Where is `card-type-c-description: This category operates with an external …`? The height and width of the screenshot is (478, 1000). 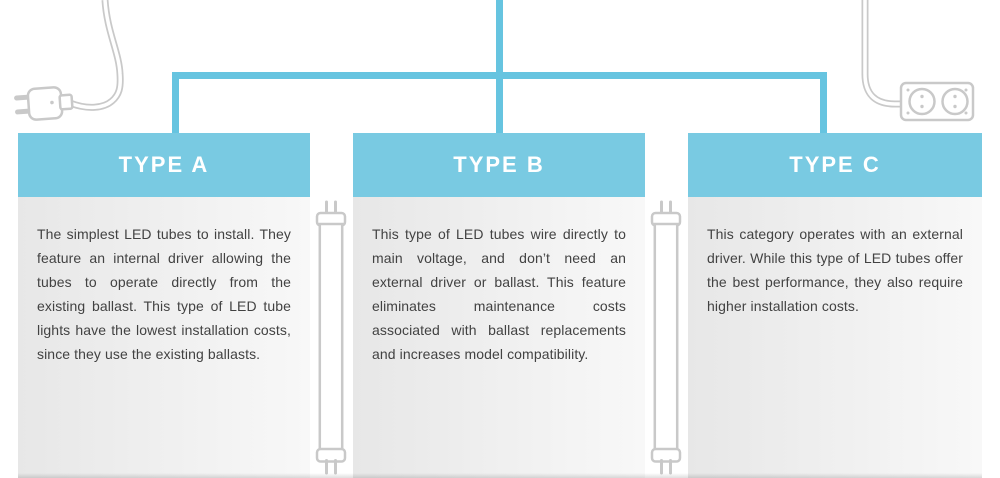
card-type-c-description: This category operates with an external … is located at coordinates (835, 270).